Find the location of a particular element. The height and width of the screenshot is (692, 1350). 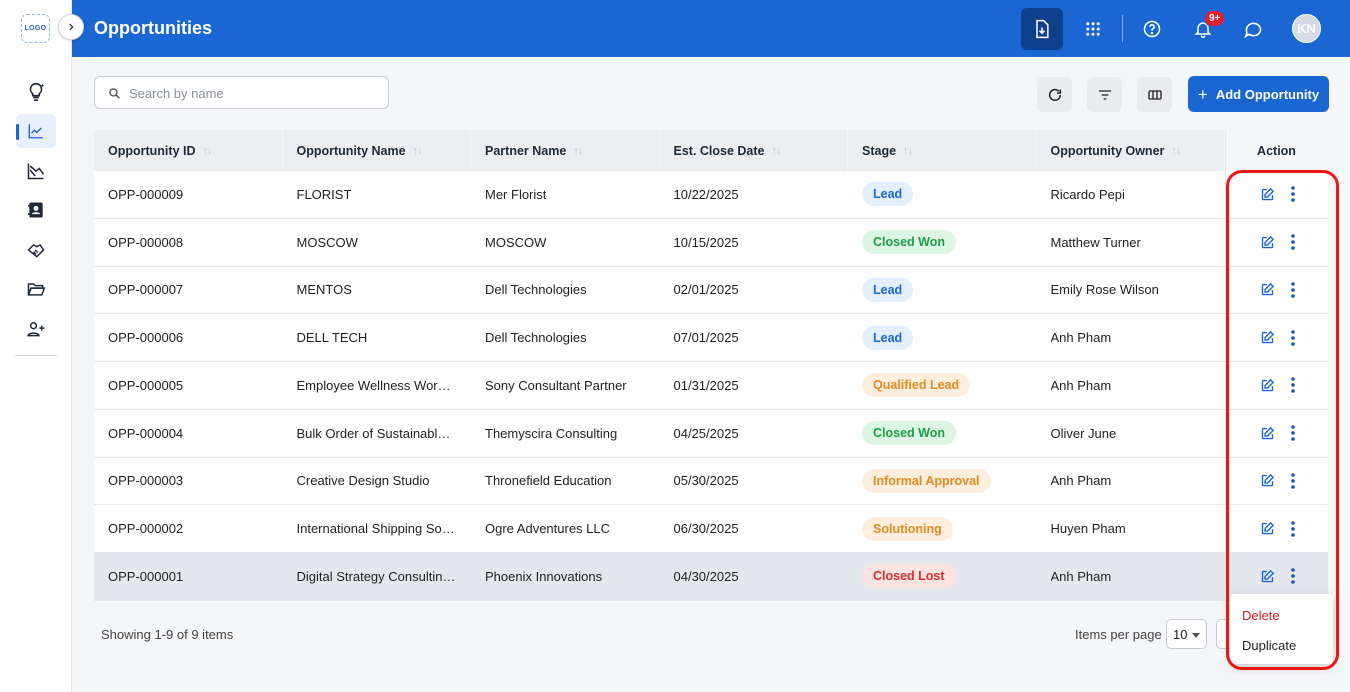

stage-badge: Closed Lost is located at coordinates (909, 576).